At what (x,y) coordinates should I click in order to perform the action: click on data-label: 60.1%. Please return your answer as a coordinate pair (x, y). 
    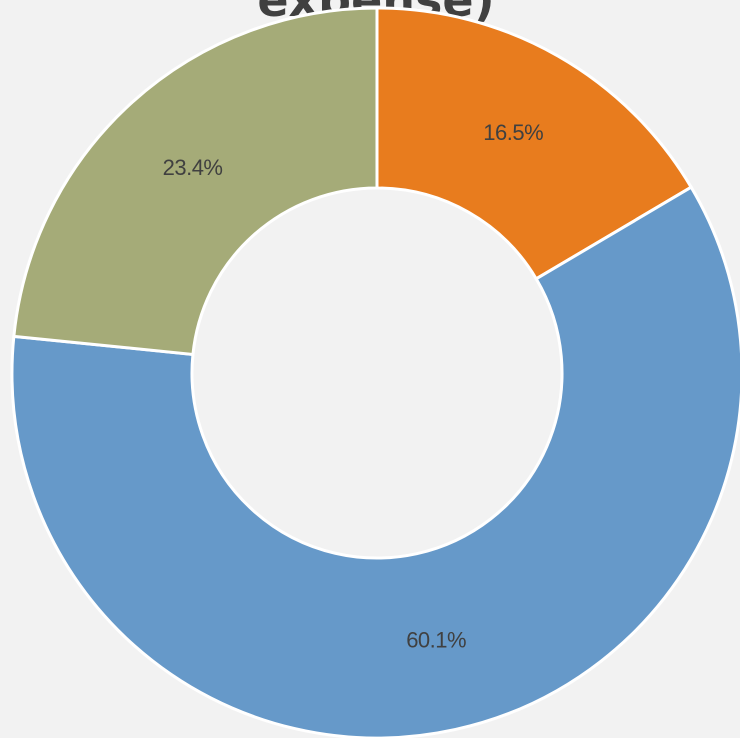
    Looking at the image, I should click on (436, 639).